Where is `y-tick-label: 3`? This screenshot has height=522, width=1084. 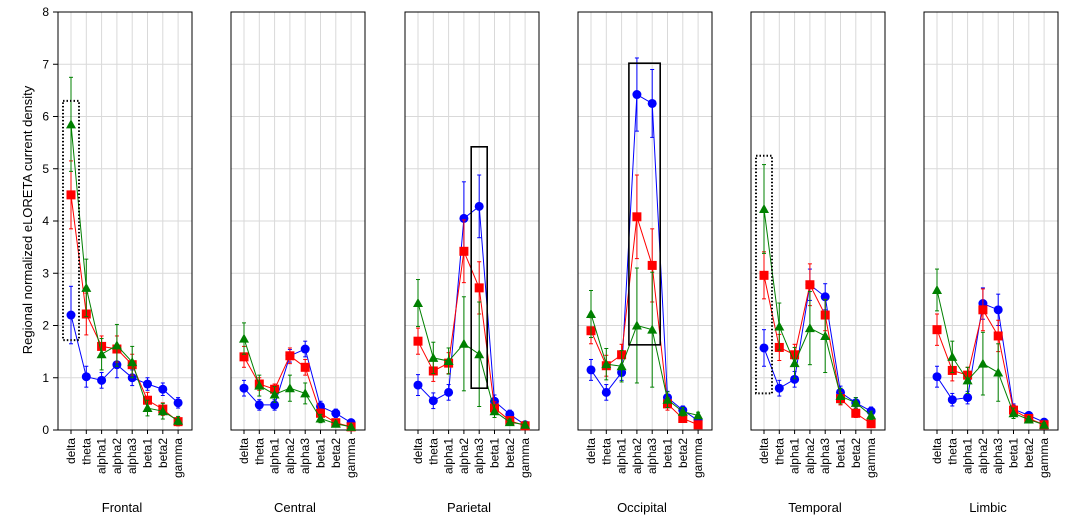 y-tick-label: 3 is located at coordinates (45, 273).